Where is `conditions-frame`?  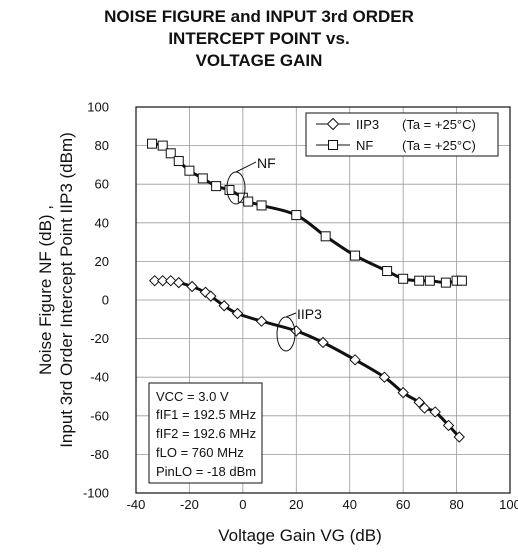 conditions-frame is located at coordinates (205, 433).